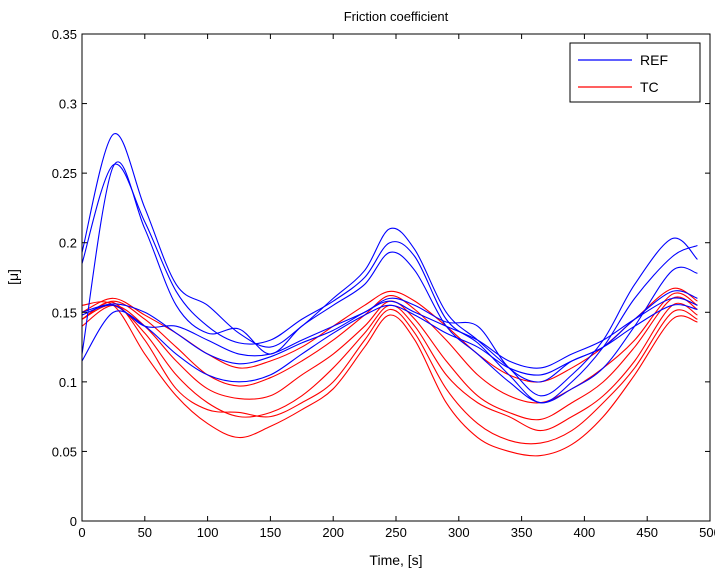 The image size is (715, 574). What do you see at coordinates (649, 87) in the screenshot?
I see `legend-label-tc: TC` at bounding box center [649, 87].